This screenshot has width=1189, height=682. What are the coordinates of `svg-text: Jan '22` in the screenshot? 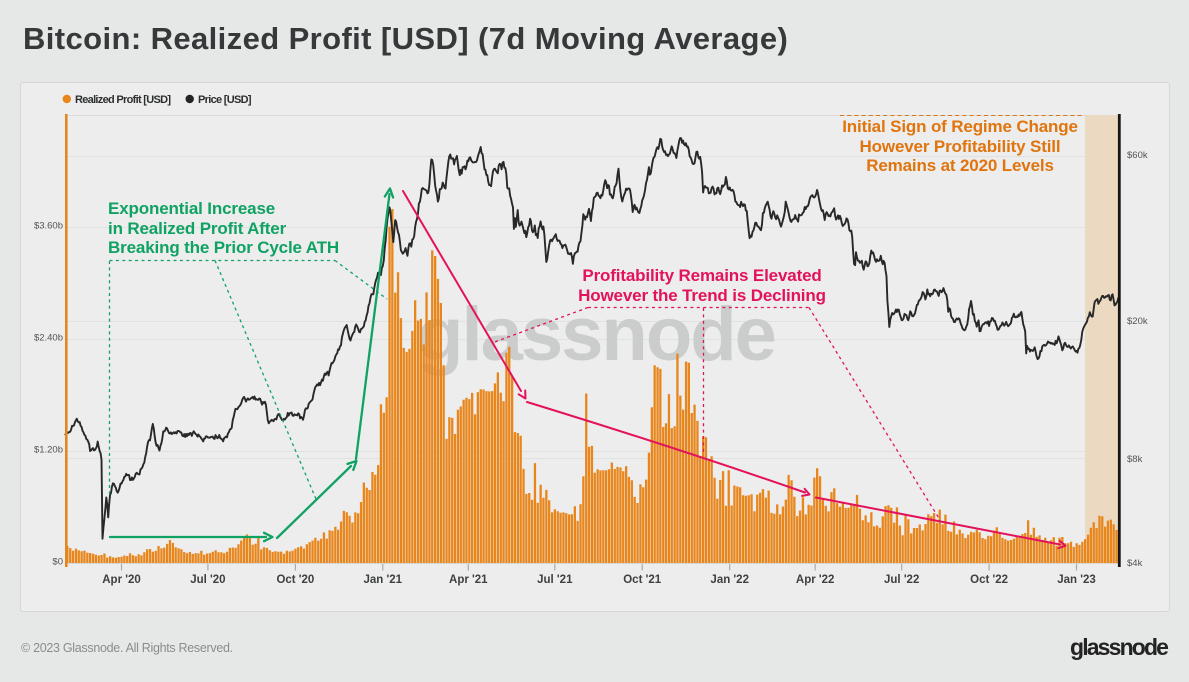 It's located at (729, 580).